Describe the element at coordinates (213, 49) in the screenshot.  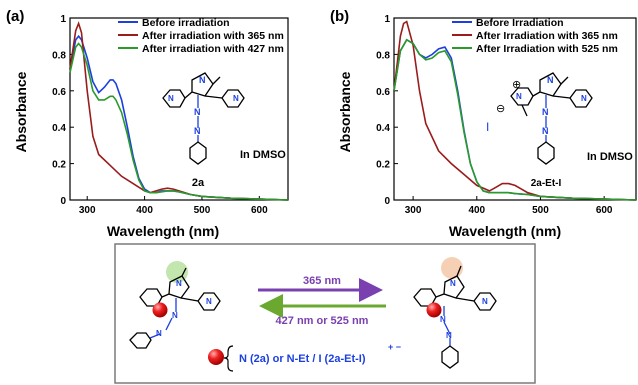
I see `legend-label: After irradiation with 427 nm` at that location.